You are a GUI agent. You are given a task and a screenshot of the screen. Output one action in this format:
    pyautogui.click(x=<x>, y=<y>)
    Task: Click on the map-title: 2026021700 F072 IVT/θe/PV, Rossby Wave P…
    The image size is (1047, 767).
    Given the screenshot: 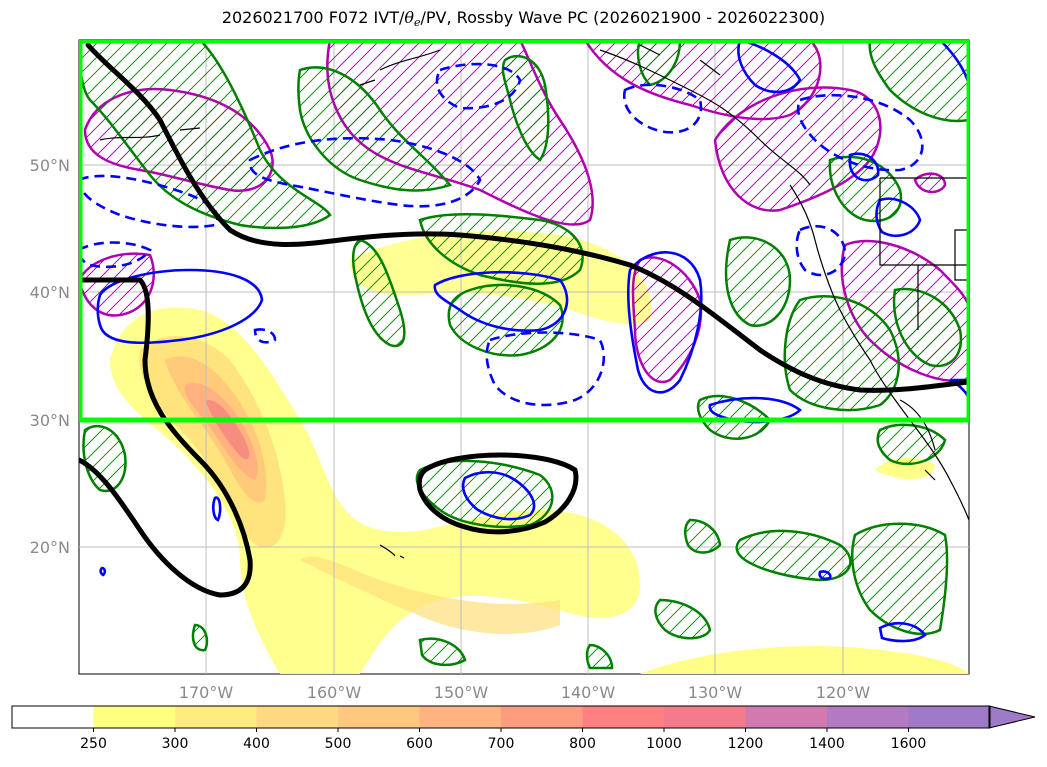 What is the action you would take?
    pyautogui.click(x=523, y=18)
    